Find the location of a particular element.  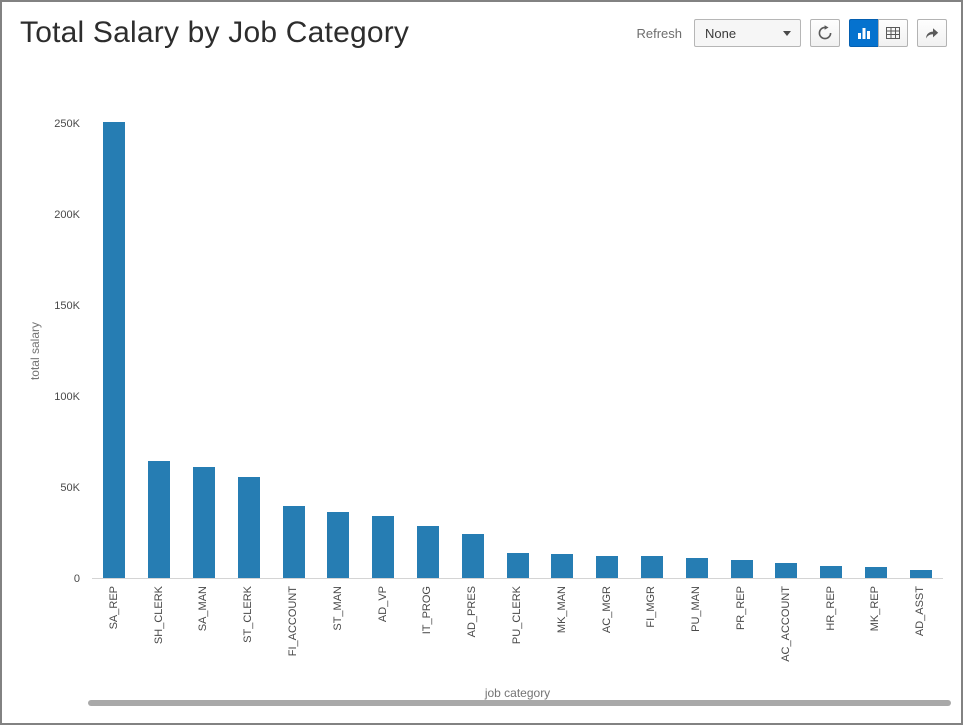

x-tick-label: AC_MGR is located at coordinates (606, 610).